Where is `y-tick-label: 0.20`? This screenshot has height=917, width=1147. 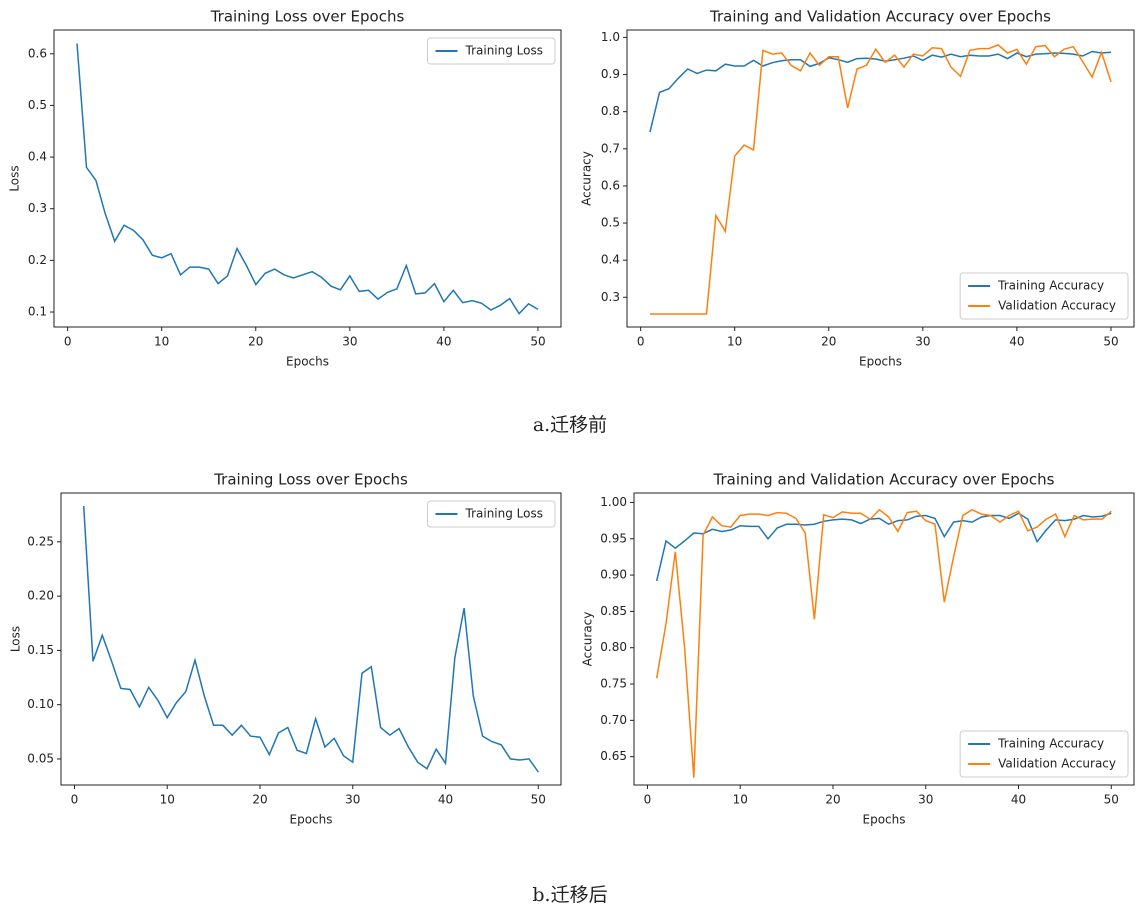 y-tick-label: 0.20 is located at coordinates (40, 596).